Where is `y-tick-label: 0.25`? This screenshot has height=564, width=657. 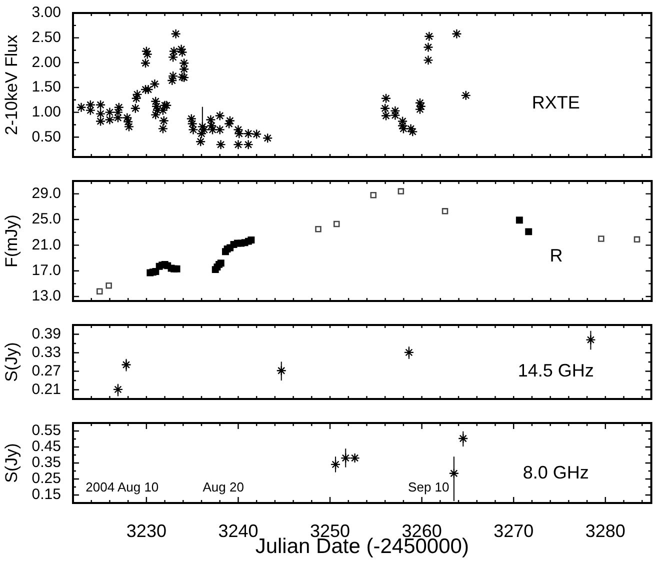
y-tick-label: 0.25 is located at coordinates (46, 479).